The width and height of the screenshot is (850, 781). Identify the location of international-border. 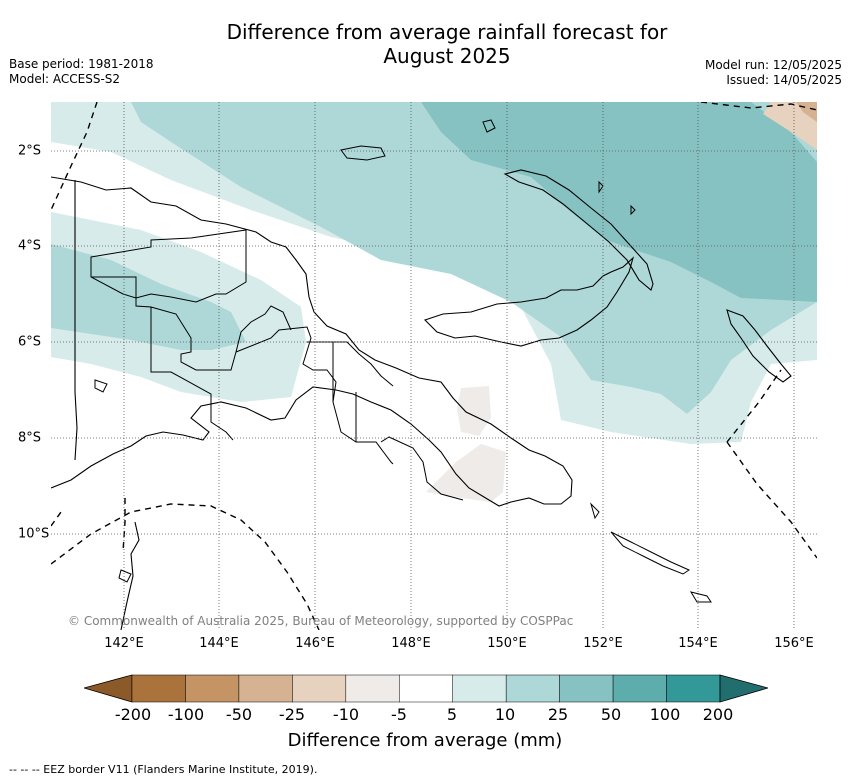
(76, 320).